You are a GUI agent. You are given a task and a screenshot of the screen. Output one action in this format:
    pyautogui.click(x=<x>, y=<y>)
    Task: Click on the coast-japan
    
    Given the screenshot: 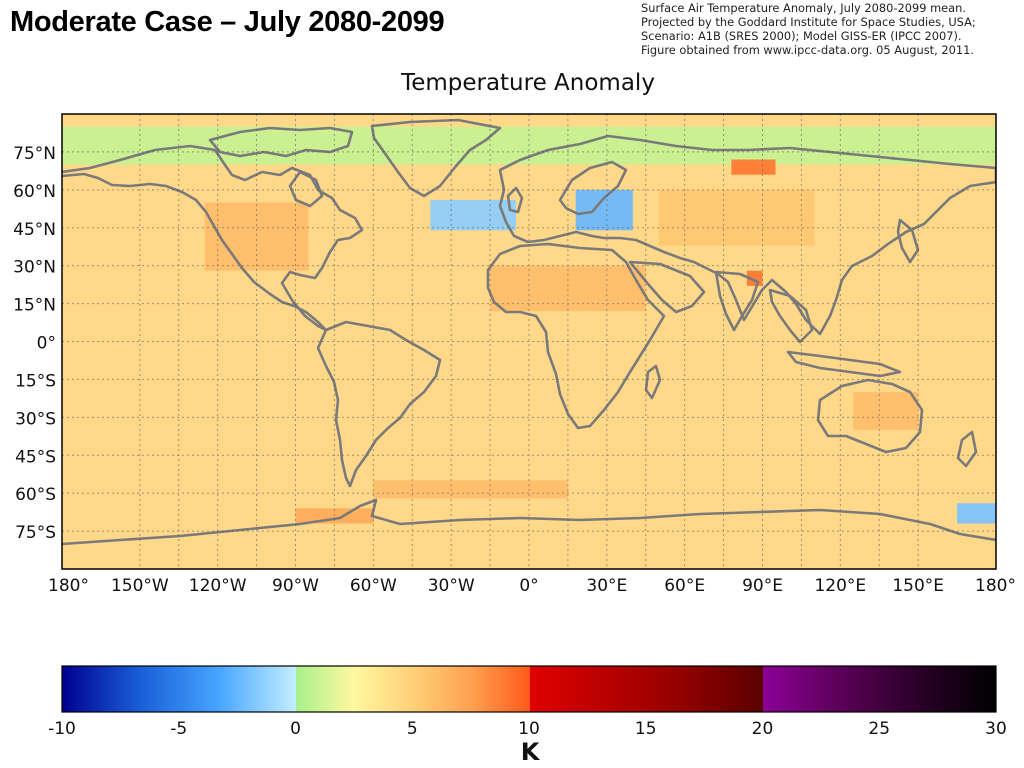 What is the action you would take?
    pyautogui.click(x=908, y=241)
    